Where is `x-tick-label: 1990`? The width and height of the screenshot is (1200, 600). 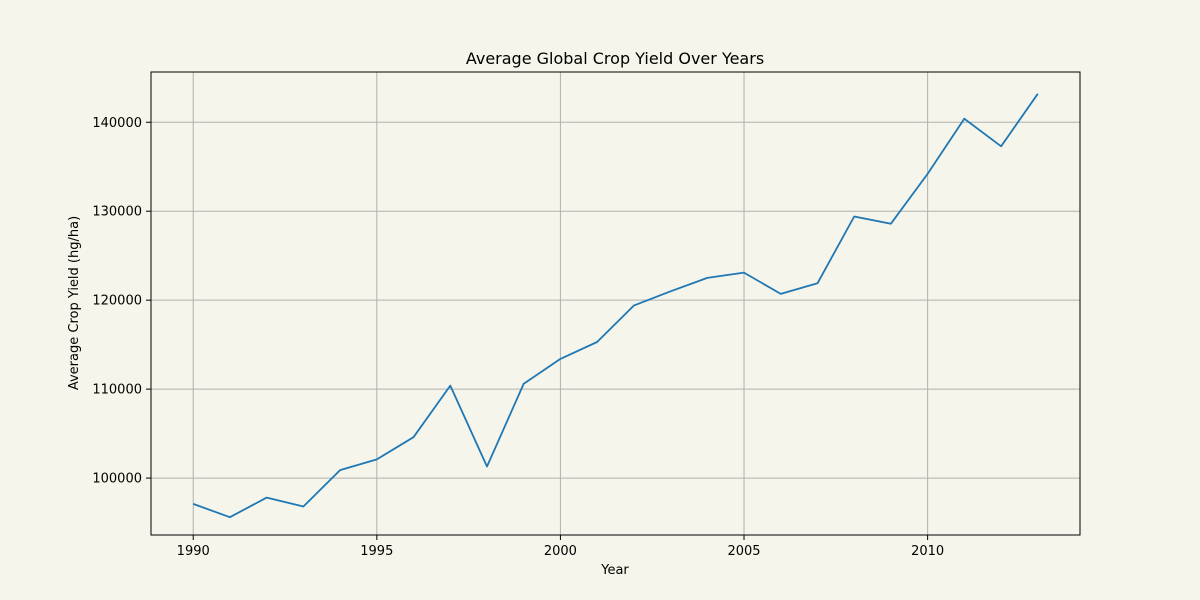 x-tick-label: 1990 is located at coordinates (193, 551).